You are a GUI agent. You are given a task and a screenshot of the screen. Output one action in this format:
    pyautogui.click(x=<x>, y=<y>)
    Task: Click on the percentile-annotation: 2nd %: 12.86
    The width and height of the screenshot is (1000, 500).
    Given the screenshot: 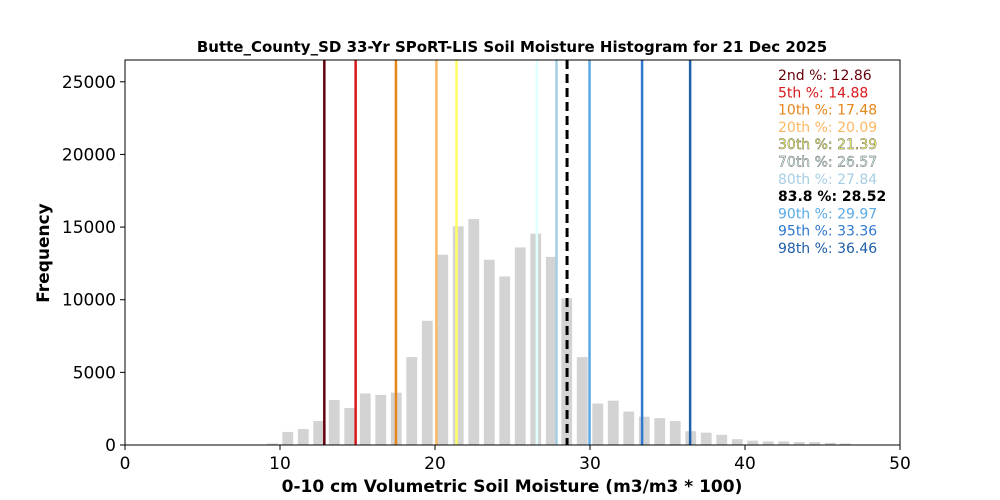 What is the action you would take?
    pyautogui.click(x=825, y=76)
    